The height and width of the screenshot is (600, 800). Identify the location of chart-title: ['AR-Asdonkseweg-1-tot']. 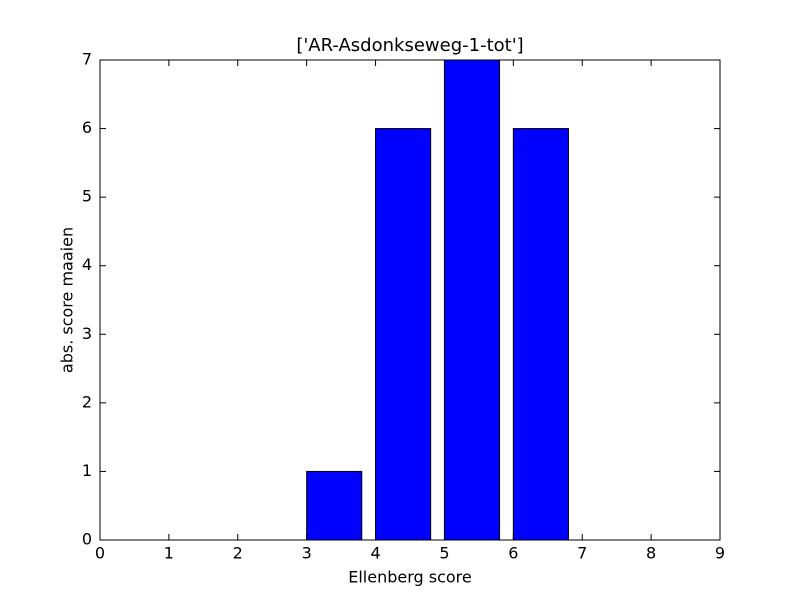
(409, 45).